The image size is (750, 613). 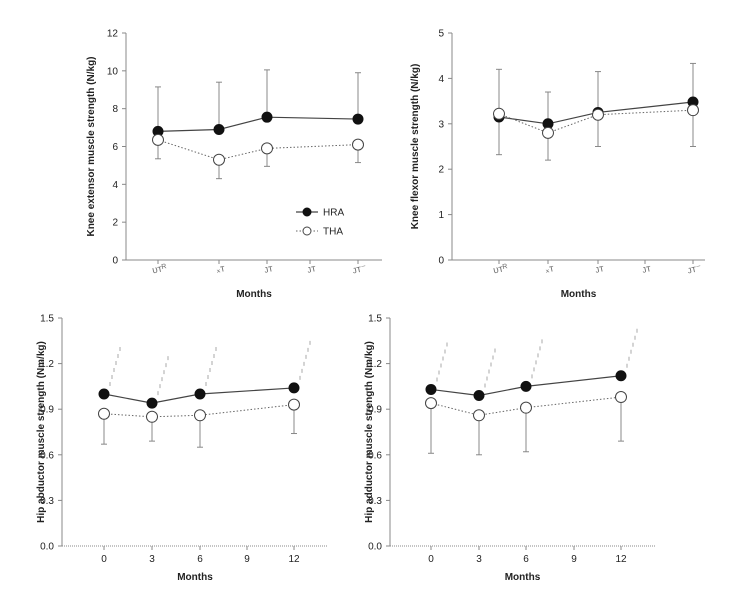 I want to click on legend-marker-hra, so click(x=307, y=212).